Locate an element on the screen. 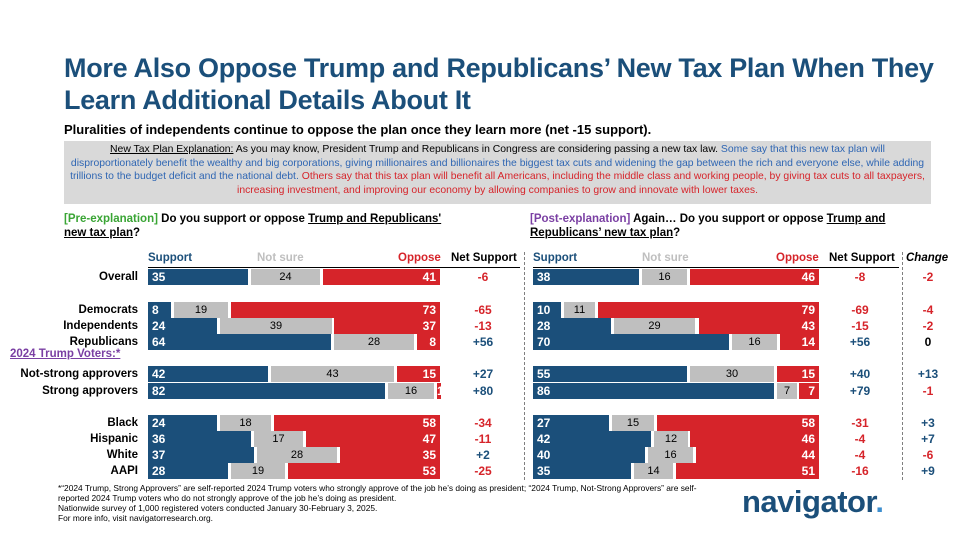 This screenshot has height=540, width=960. row-label: Hispanic is located at coordinates (114, 439).